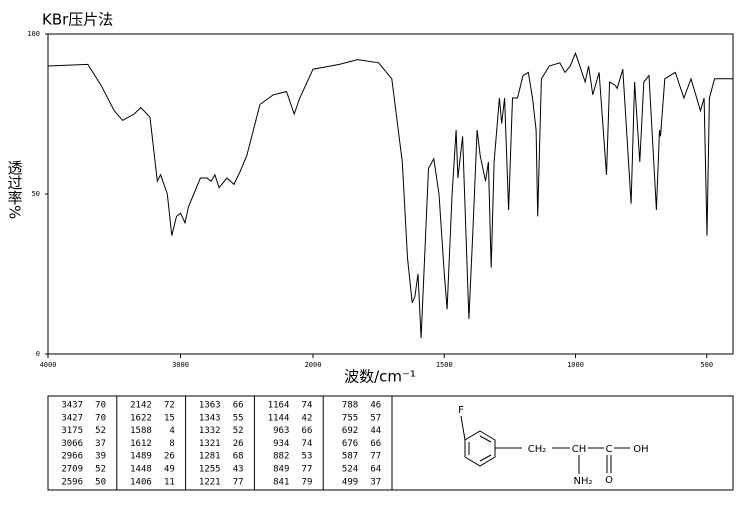 This screenshot has width=737, height=510. Describe the element at coordinates (444, 365) in the screenshot. I see `x-tick-label: 1500` at that location.